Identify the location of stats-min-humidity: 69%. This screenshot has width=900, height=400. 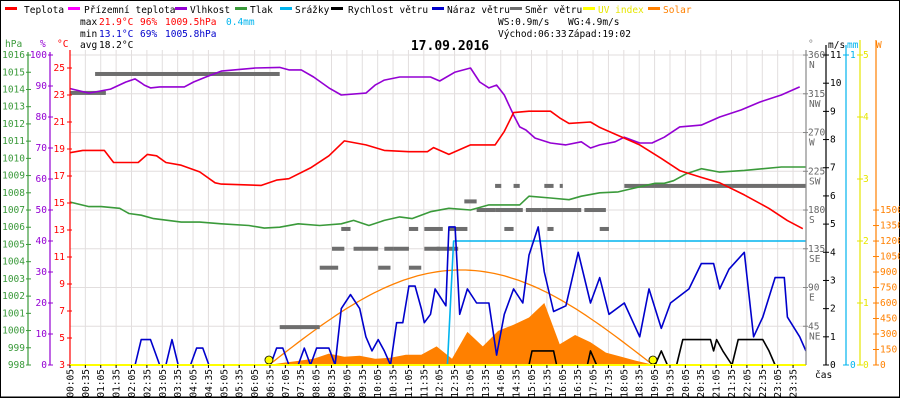
(148, 34).